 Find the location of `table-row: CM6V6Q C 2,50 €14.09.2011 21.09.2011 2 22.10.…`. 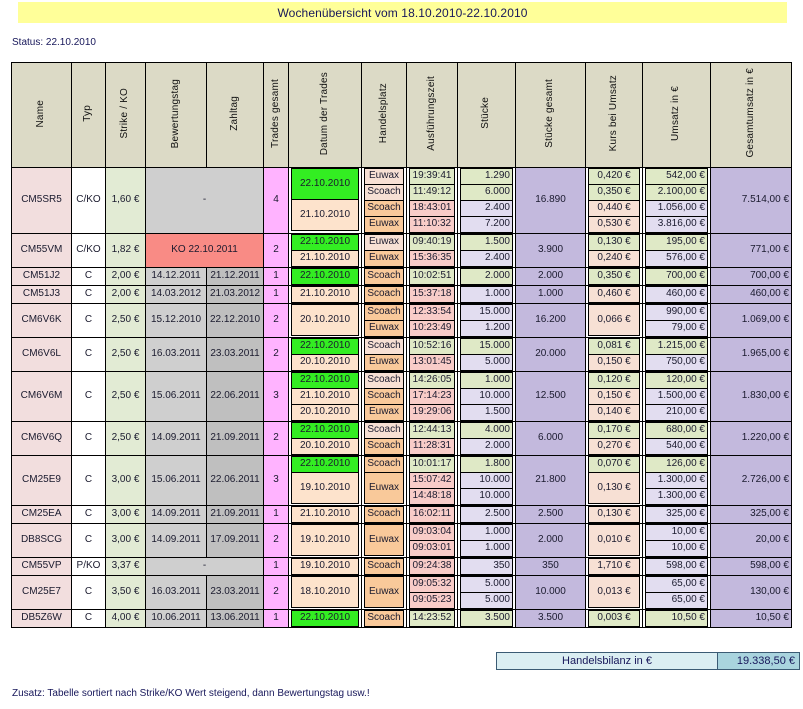

table-row: CM6V6Q C 2,50 €14.09.2011 21.09.2011 2 22.10.… is located at coordinates (401, 438).